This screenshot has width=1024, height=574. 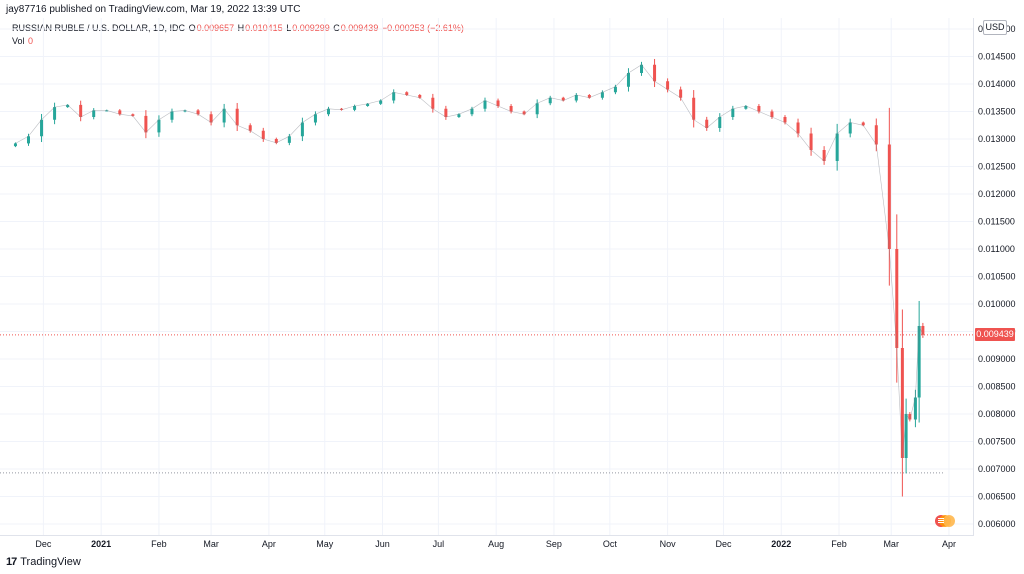 I want to click on x-tick-label: Sep, so click(x=554, y=544).